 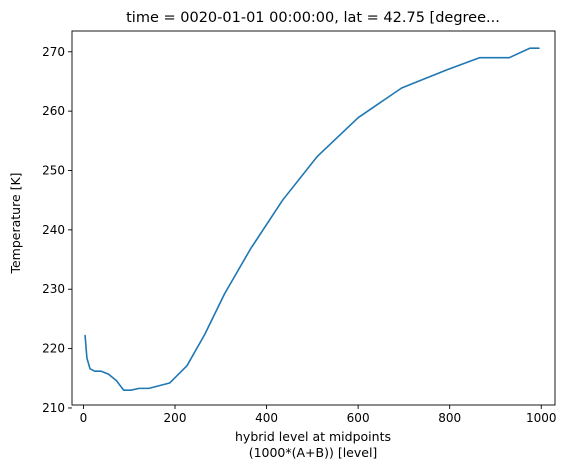 I want to click on y-tick-label: 270, so click(x=53, y=52).